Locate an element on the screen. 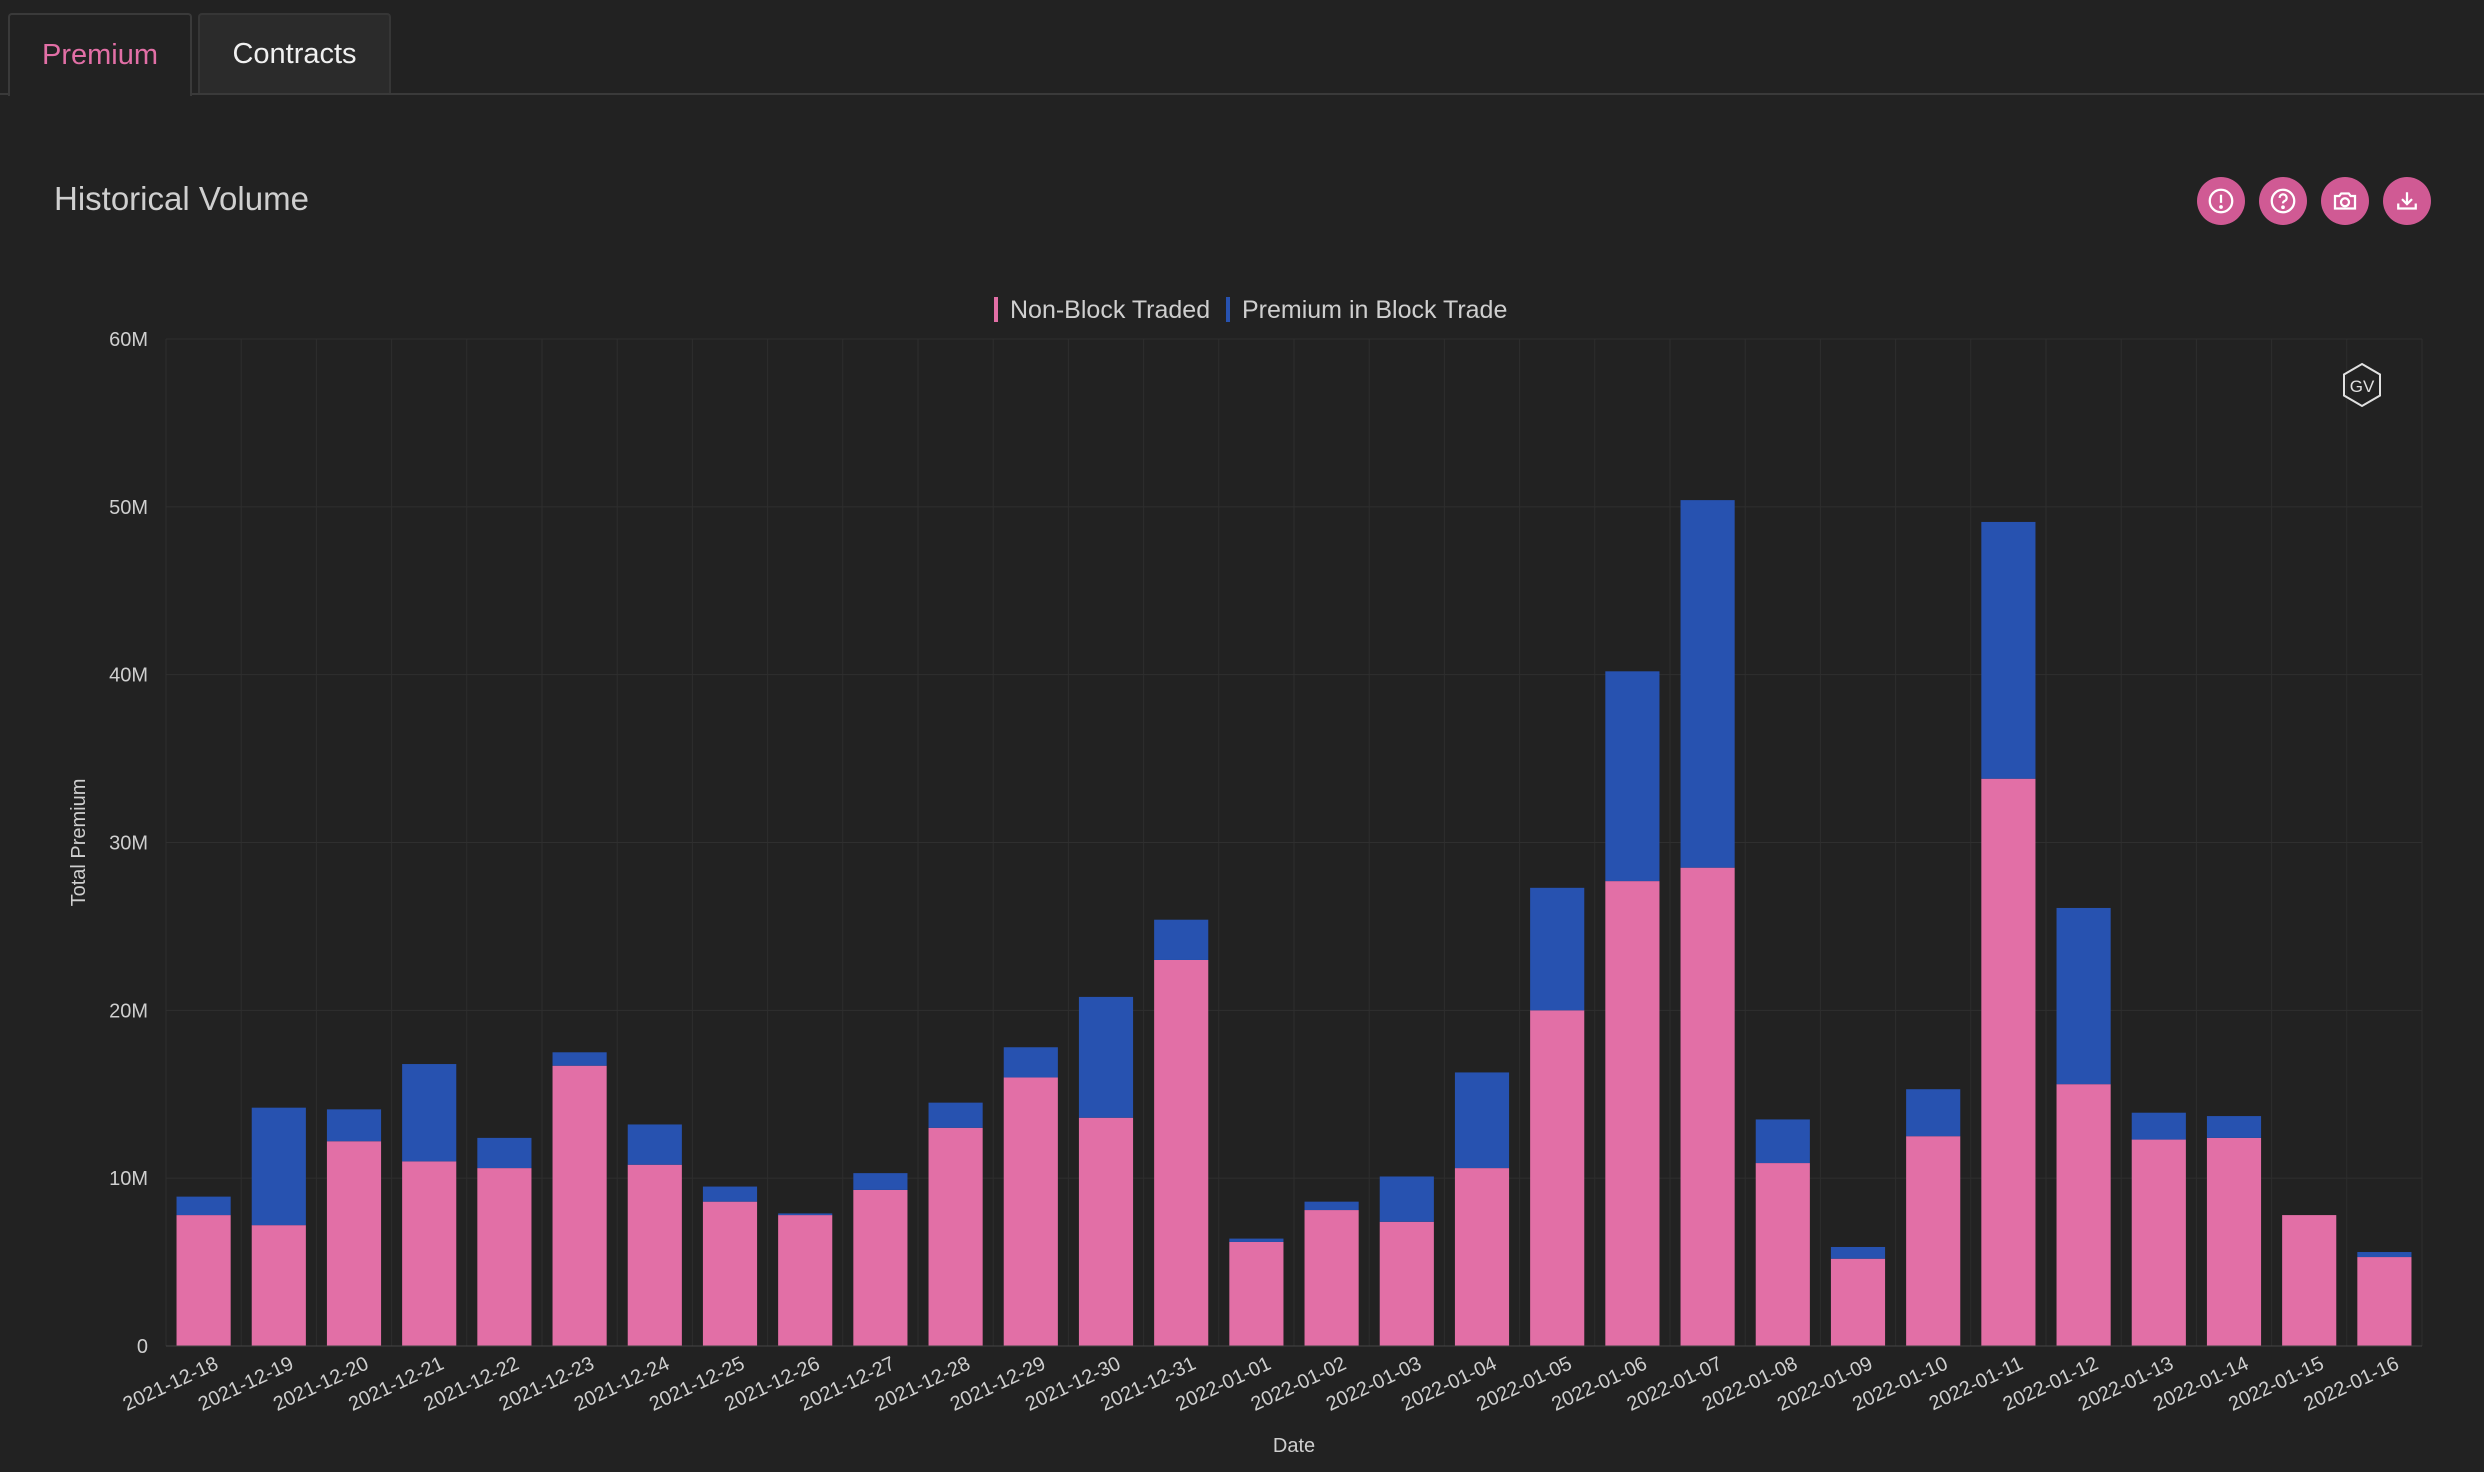  tab-contracts: Contracts is located at coordinates (294, 53).